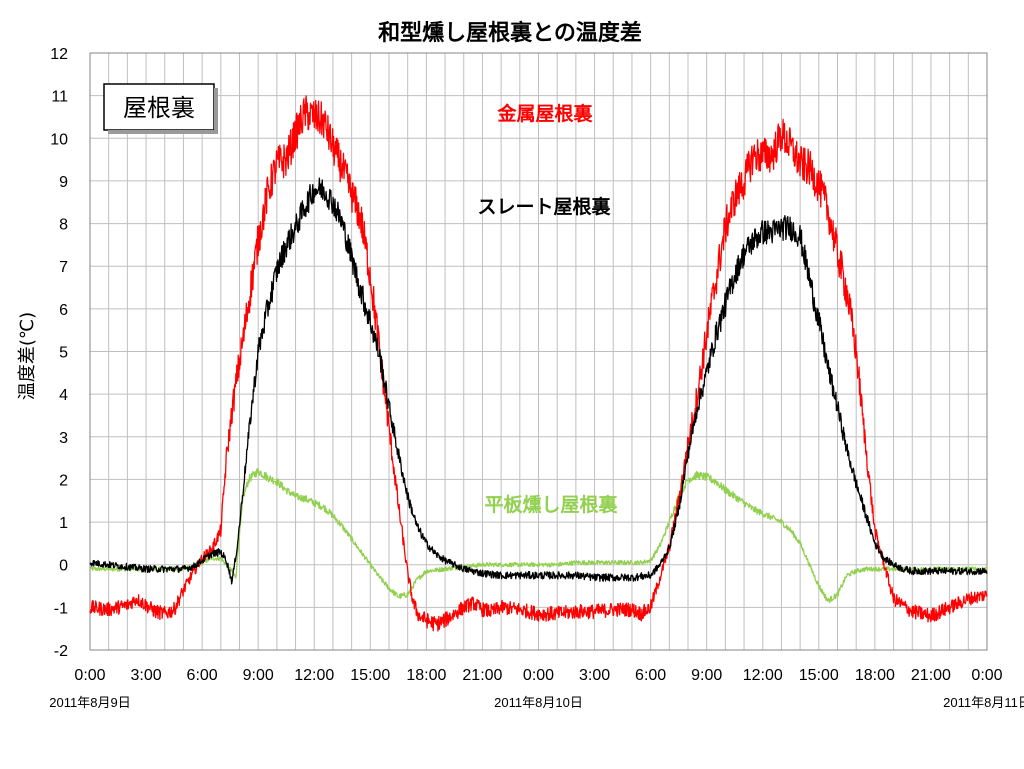  Describe the element at coordinates (983, 702) in the screenshot. I see `date-label: 2011年8月11日` at that location.